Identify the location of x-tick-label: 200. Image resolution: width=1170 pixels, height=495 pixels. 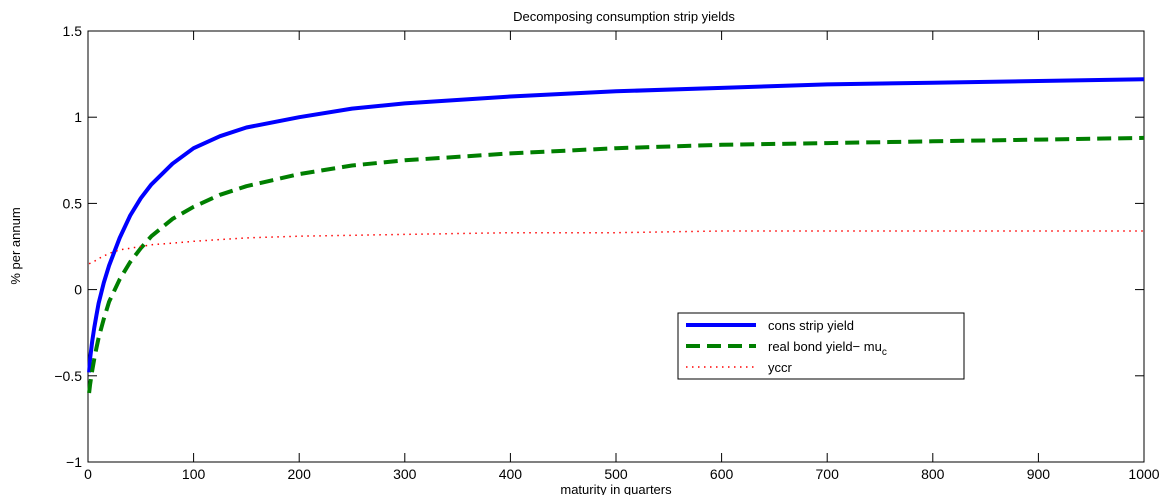
(300, 474).